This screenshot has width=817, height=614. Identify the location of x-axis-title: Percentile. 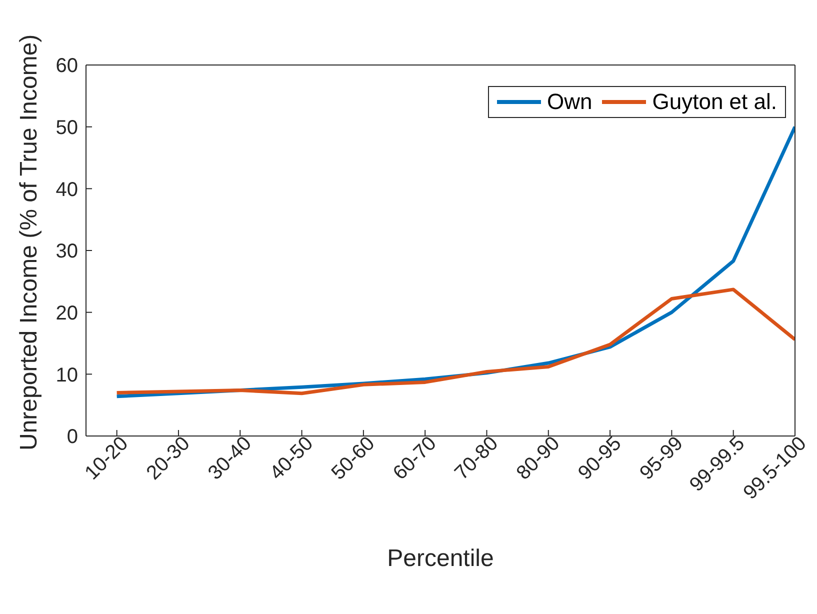
(440, 558).